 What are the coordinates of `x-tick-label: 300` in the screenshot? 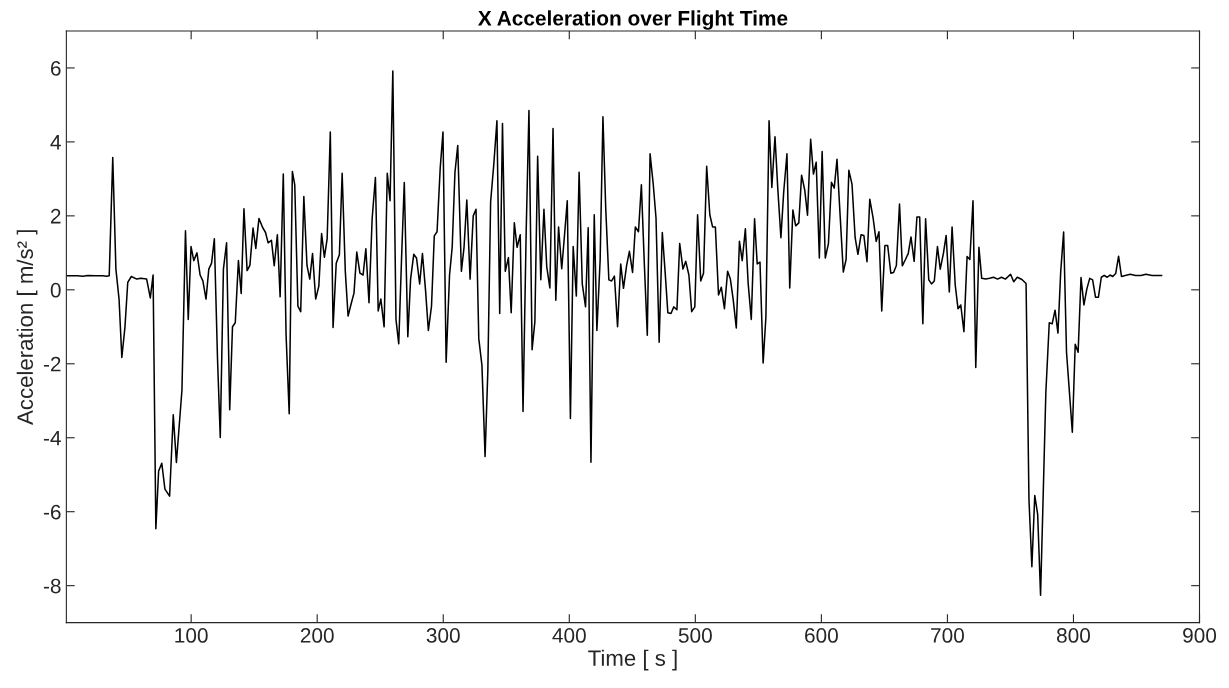 It's located at (443, 635).